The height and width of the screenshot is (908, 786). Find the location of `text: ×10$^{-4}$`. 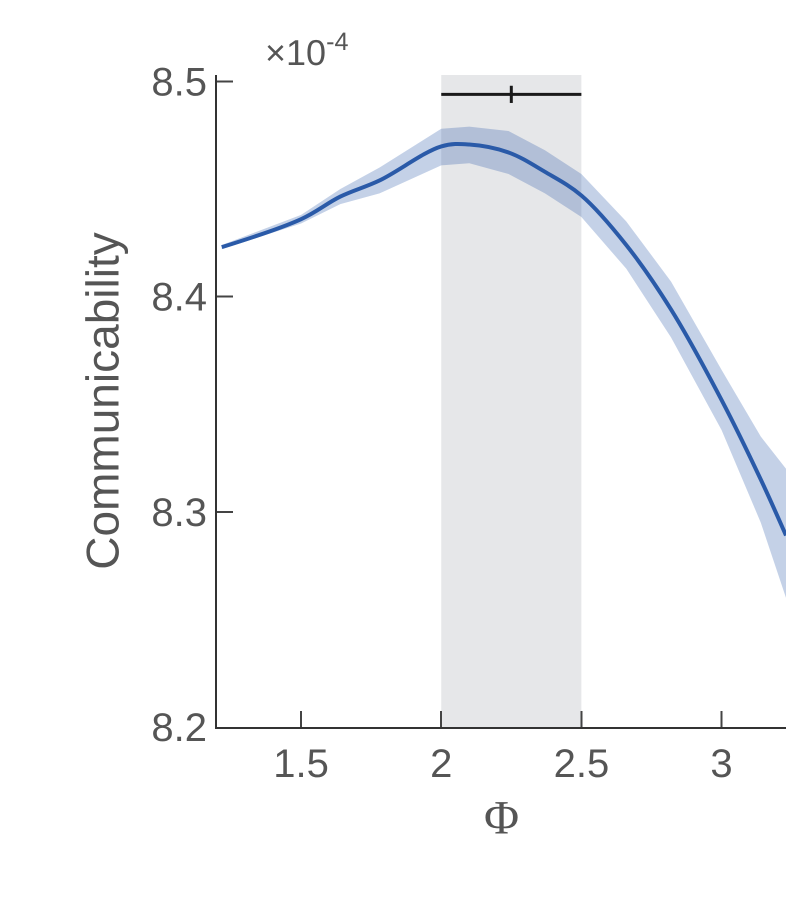

text: ×10$^{-4}$ is located at coordinates (306, 51).